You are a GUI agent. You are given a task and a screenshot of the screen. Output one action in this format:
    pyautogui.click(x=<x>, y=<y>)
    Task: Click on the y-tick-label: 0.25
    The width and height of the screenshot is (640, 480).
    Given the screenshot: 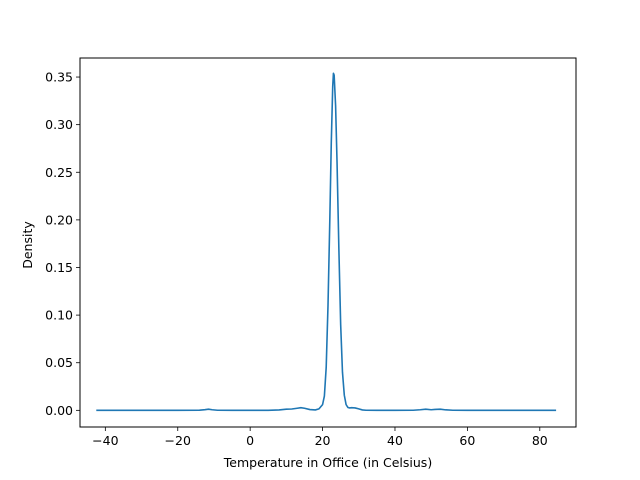 What is the action you would take?
    pyautogui.click(x=59, y=172)
    